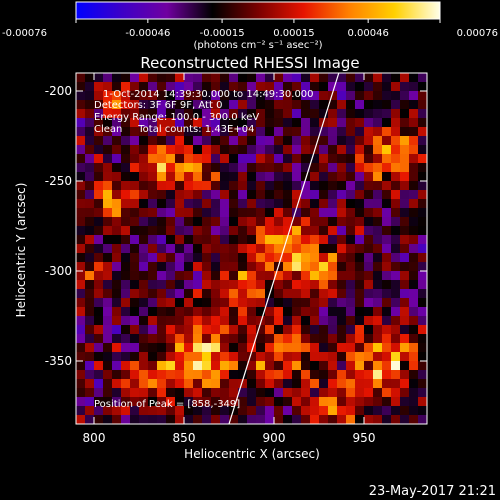 The image size is (500, 500). Describe the element at coordinates (432, 491) in the screenshot. I see `footer-date: 23-May-2017 21:21` at that location.